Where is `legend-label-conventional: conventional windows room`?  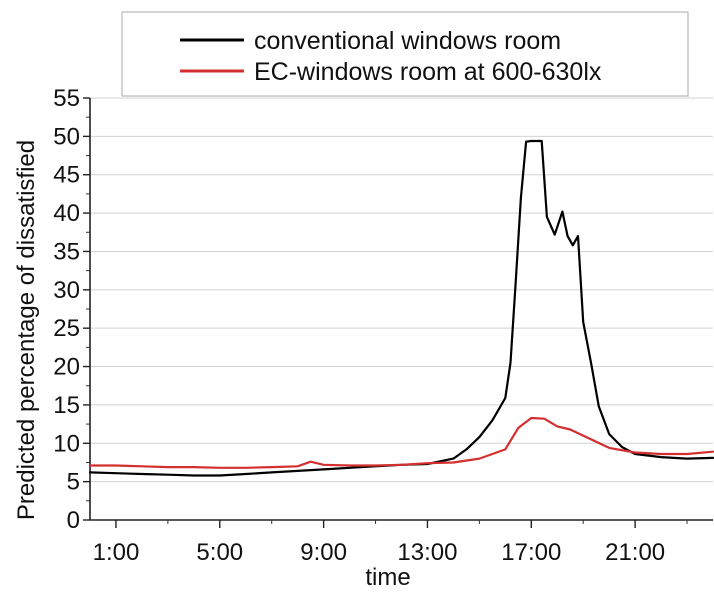
legend-label-conventional: conventional windows room is located at coordinates (407, 41).